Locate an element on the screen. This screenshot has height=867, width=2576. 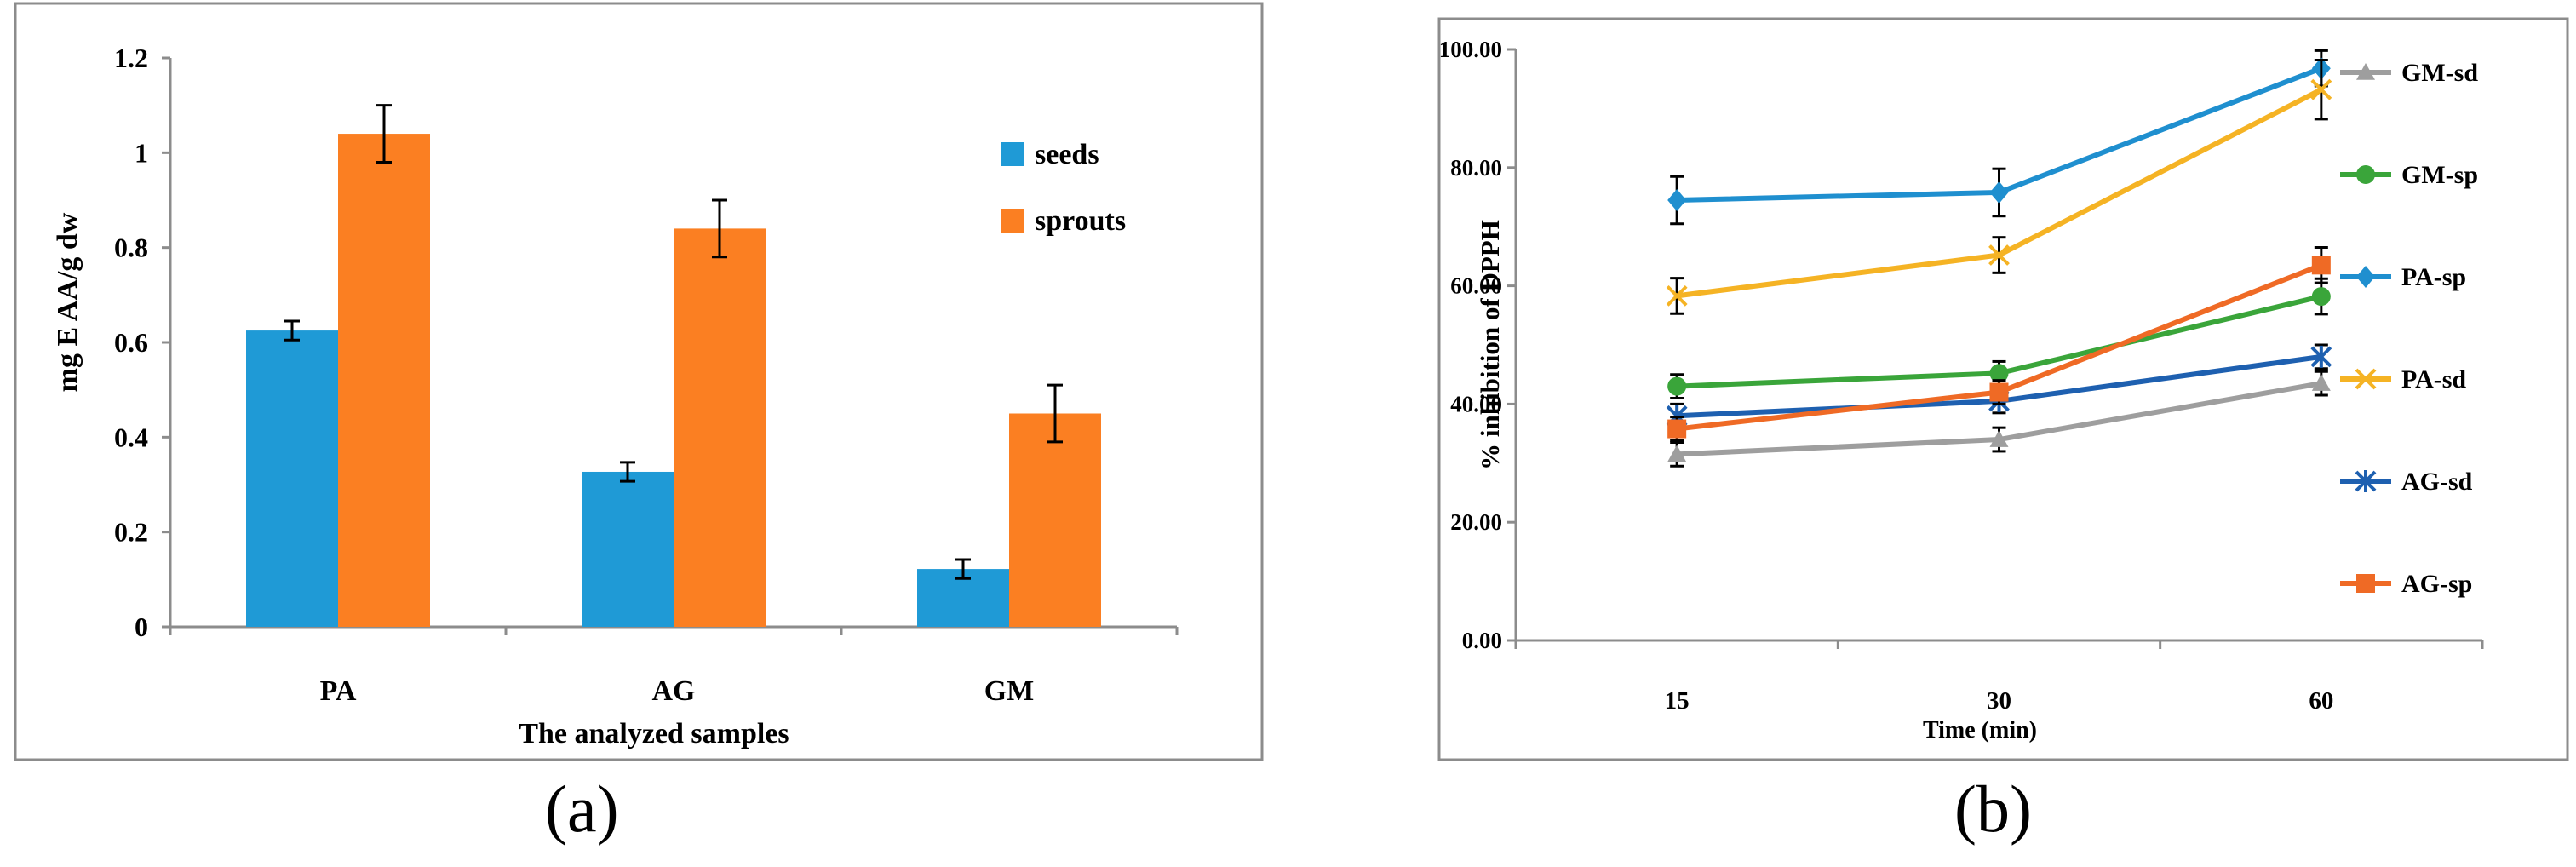
chart-b-y-axis-label: % inhibition of DPPH is located at coordinates (1490, 345).